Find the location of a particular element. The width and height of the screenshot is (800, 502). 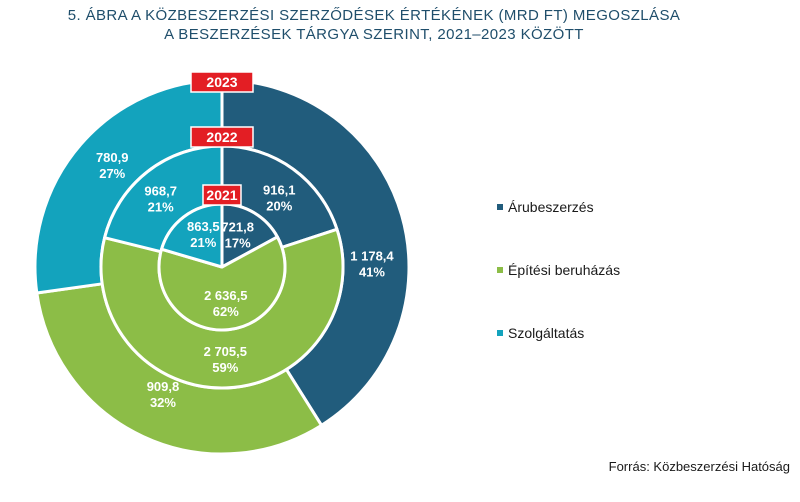

source-note: Forrás: Közbeszerzési Hatóság is located at coordinates (699, 466).